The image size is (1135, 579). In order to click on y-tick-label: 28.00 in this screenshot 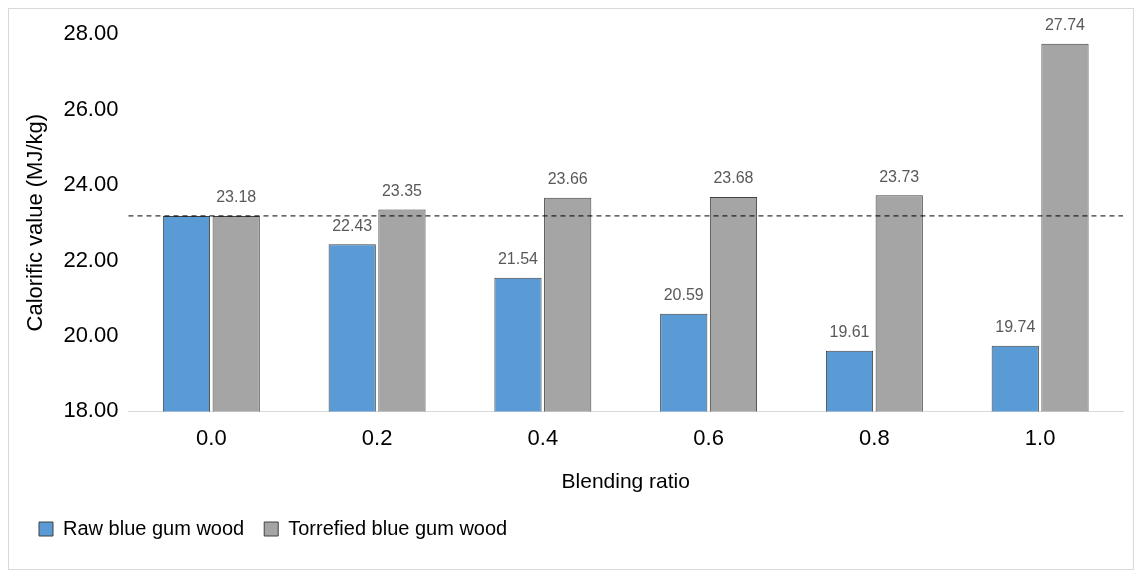, I will do `click(91, 33)`.